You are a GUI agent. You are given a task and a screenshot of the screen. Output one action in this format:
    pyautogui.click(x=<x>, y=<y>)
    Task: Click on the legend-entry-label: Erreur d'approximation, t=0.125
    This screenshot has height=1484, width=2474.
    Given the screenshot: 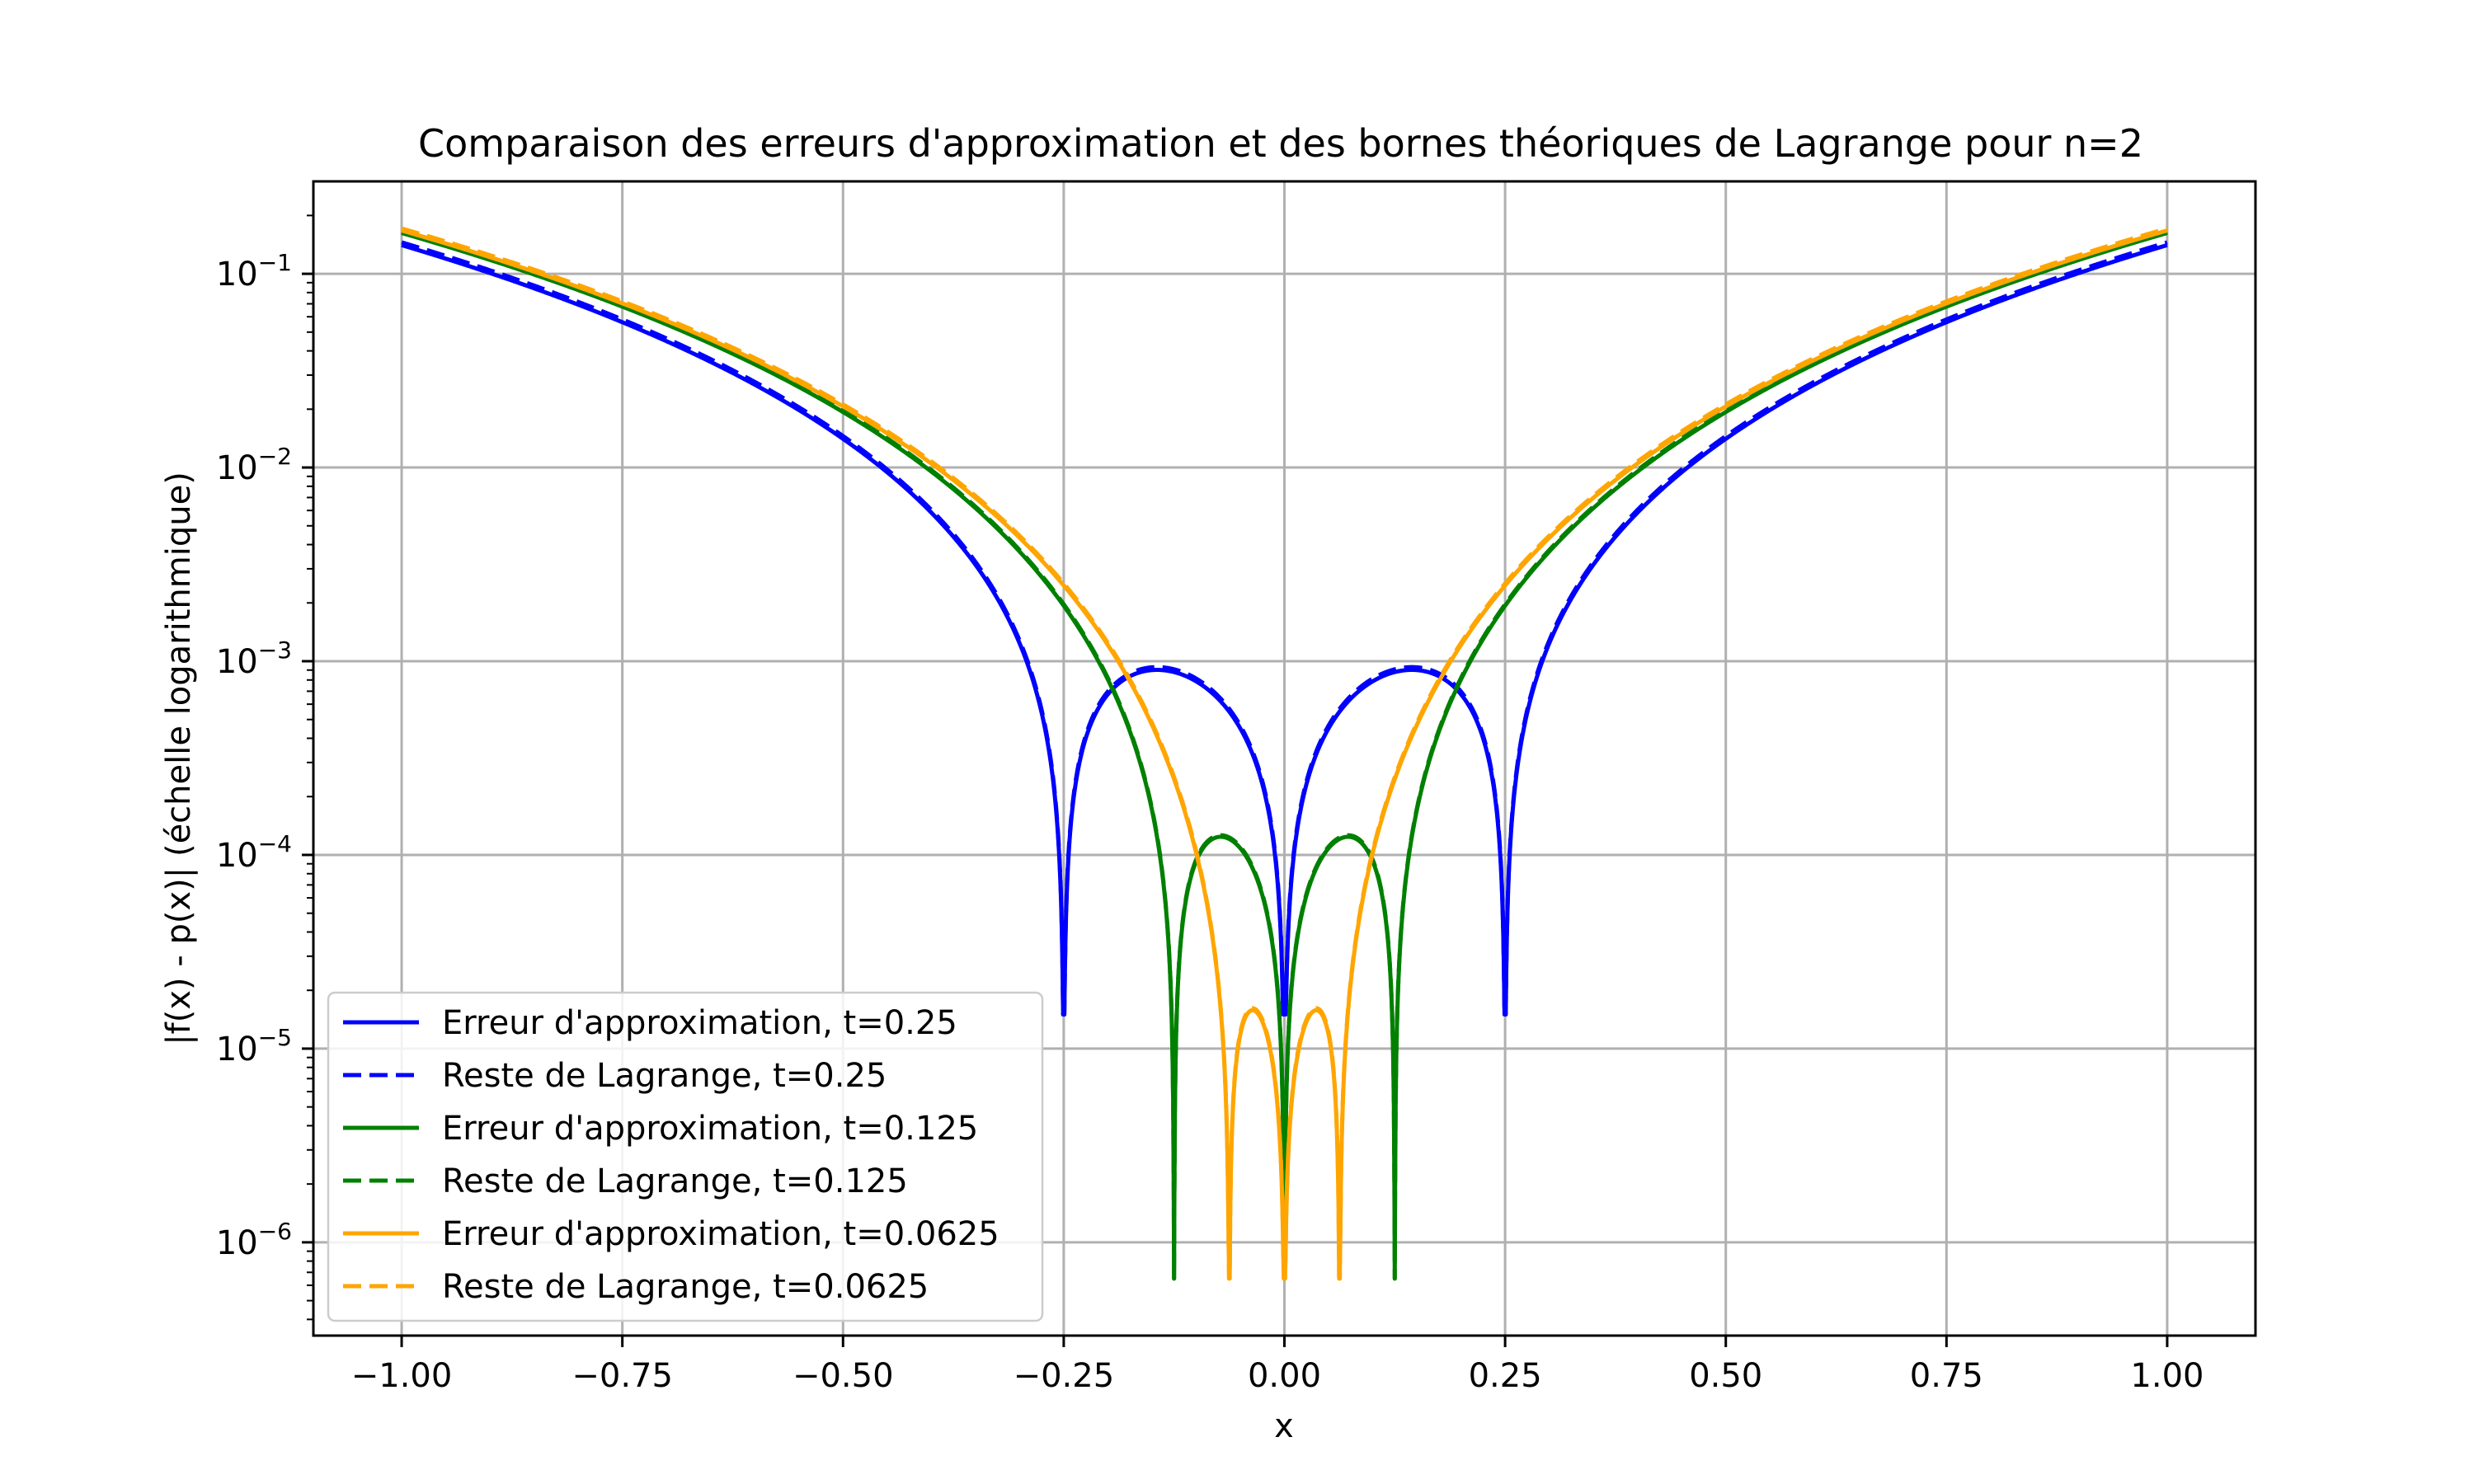 What is the action you would take?
    pyautogui.click(x=710, y=1129)
    